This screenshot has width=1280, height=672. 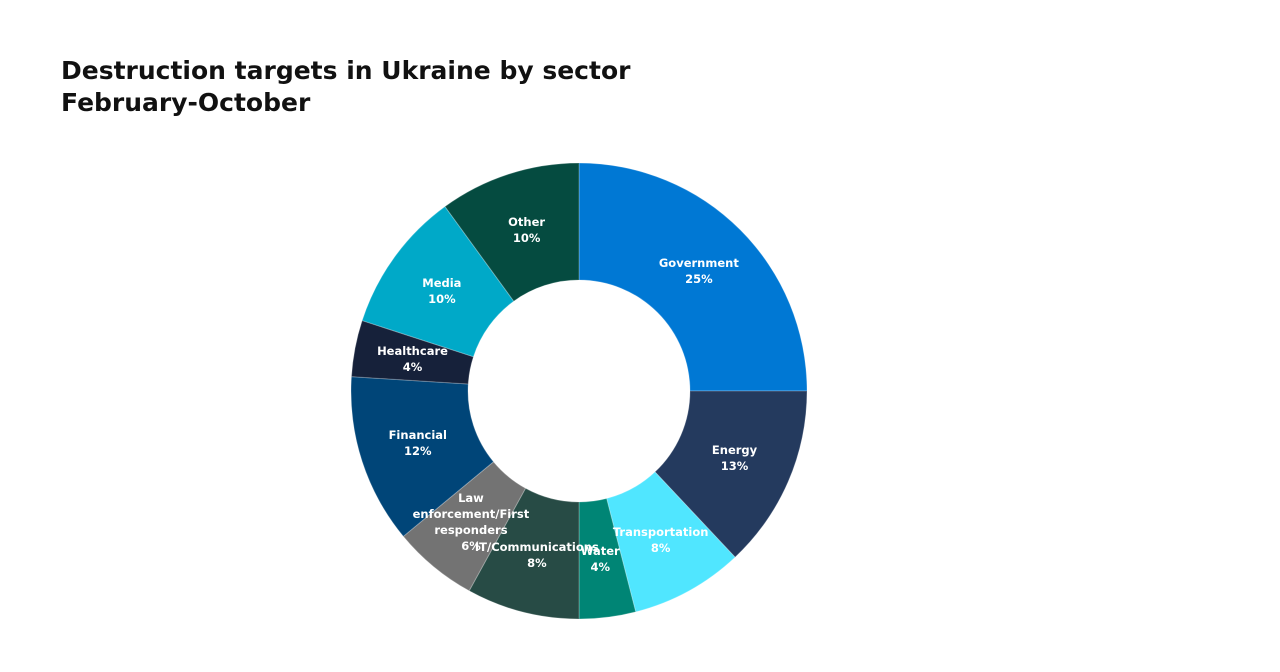 I want to click on value-label: 12%, so click(x=418, y=451).